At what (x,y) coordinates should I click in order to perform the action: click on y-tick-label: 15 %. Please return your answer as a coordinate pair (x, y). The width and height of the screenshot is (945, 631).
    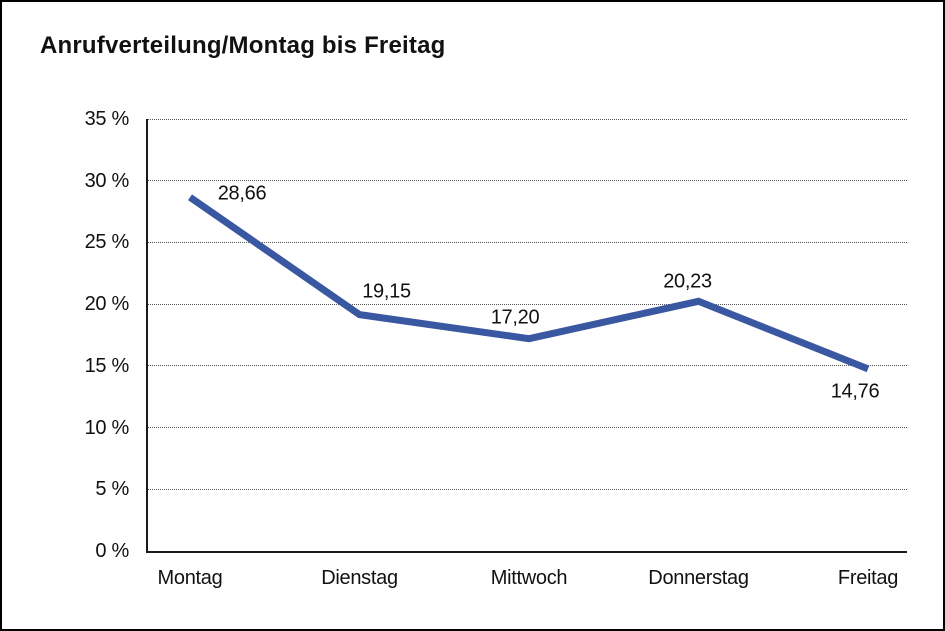
    Looking at the image, I should click on (107, 365).